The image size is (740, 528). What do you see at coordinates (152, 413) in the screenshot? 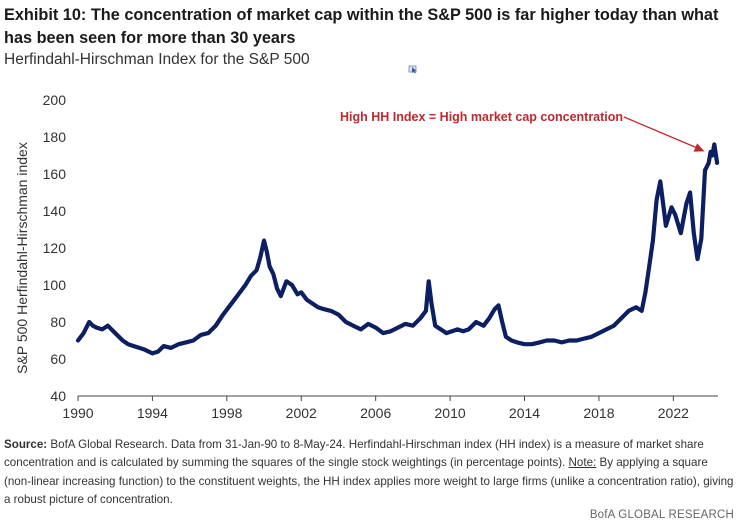
I see `x-tick-label: 1994` at bounding box center [152, 413].